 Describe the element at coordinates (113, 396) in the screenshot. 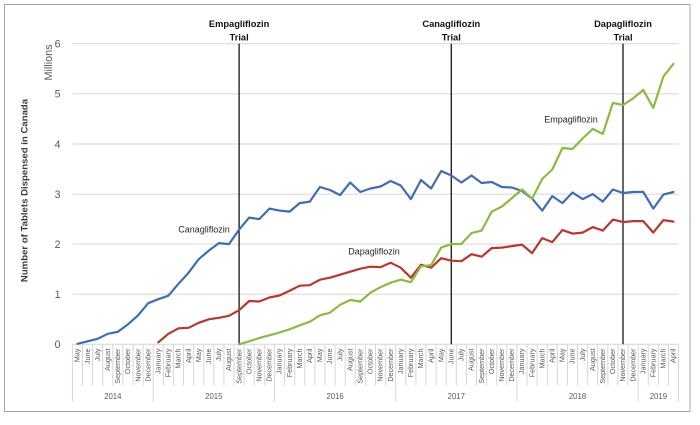

I see `svg-text: 2014` at that location.